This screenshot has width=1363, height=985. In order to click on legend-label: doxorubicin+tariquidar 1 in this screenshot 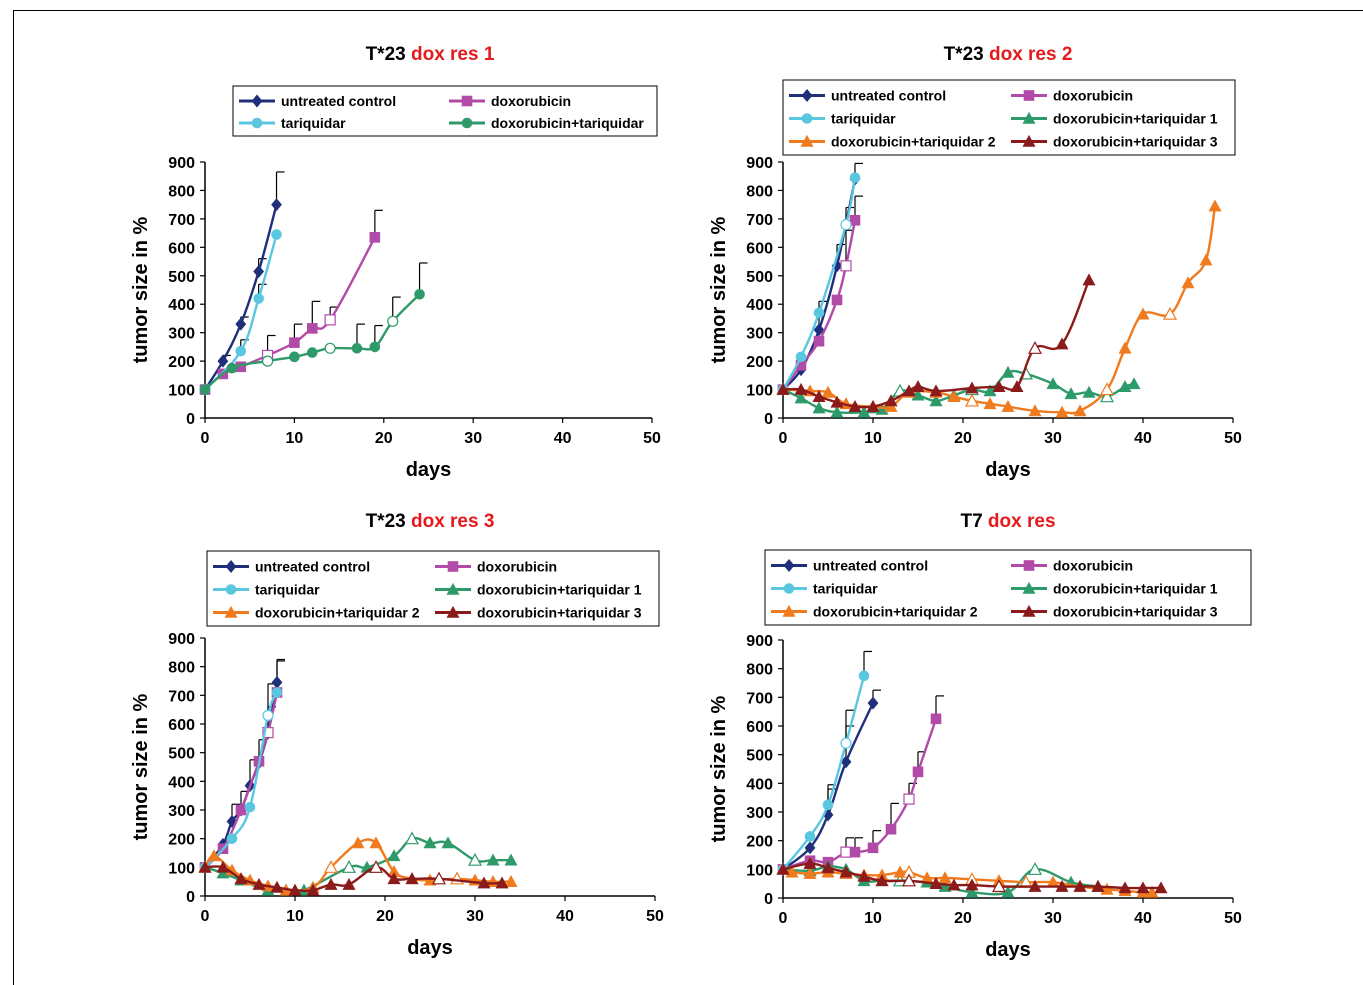, I will do `click(1135, 589)`.